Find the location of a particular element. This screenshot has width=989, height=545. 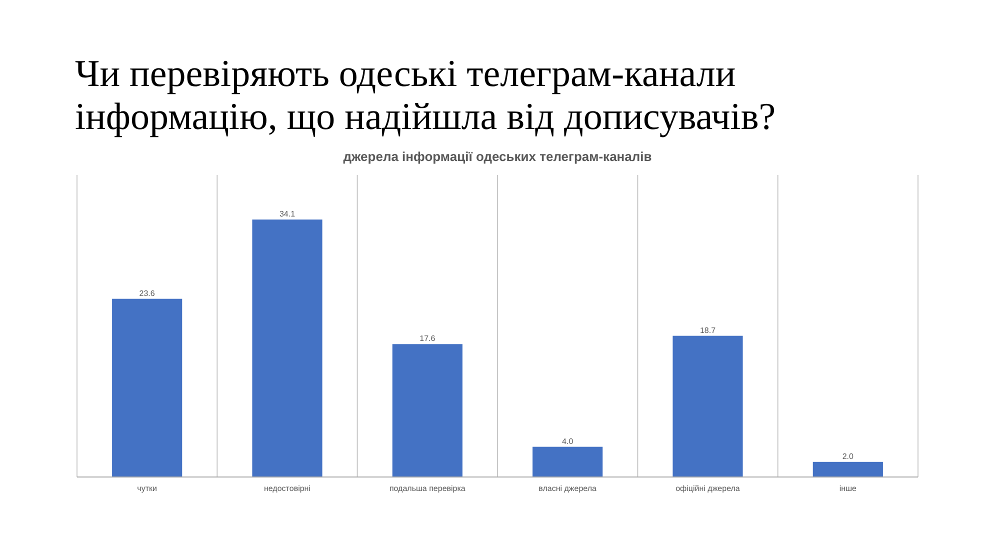

chart-subtitle: джерела інформації одеських телеграм-каналів is located at coordinates (497, 156).